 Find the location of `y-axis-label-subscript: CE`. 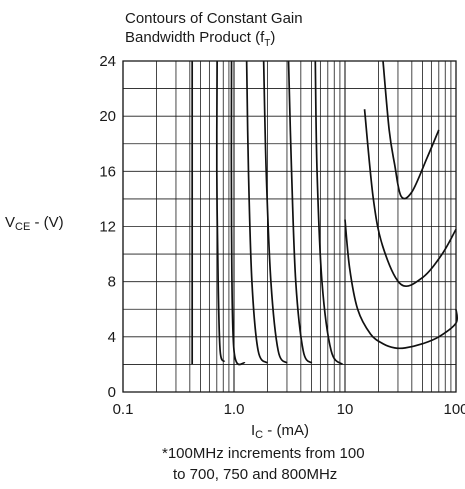

y-axis-label-subscript: CE is located at coordinates (22, 227).